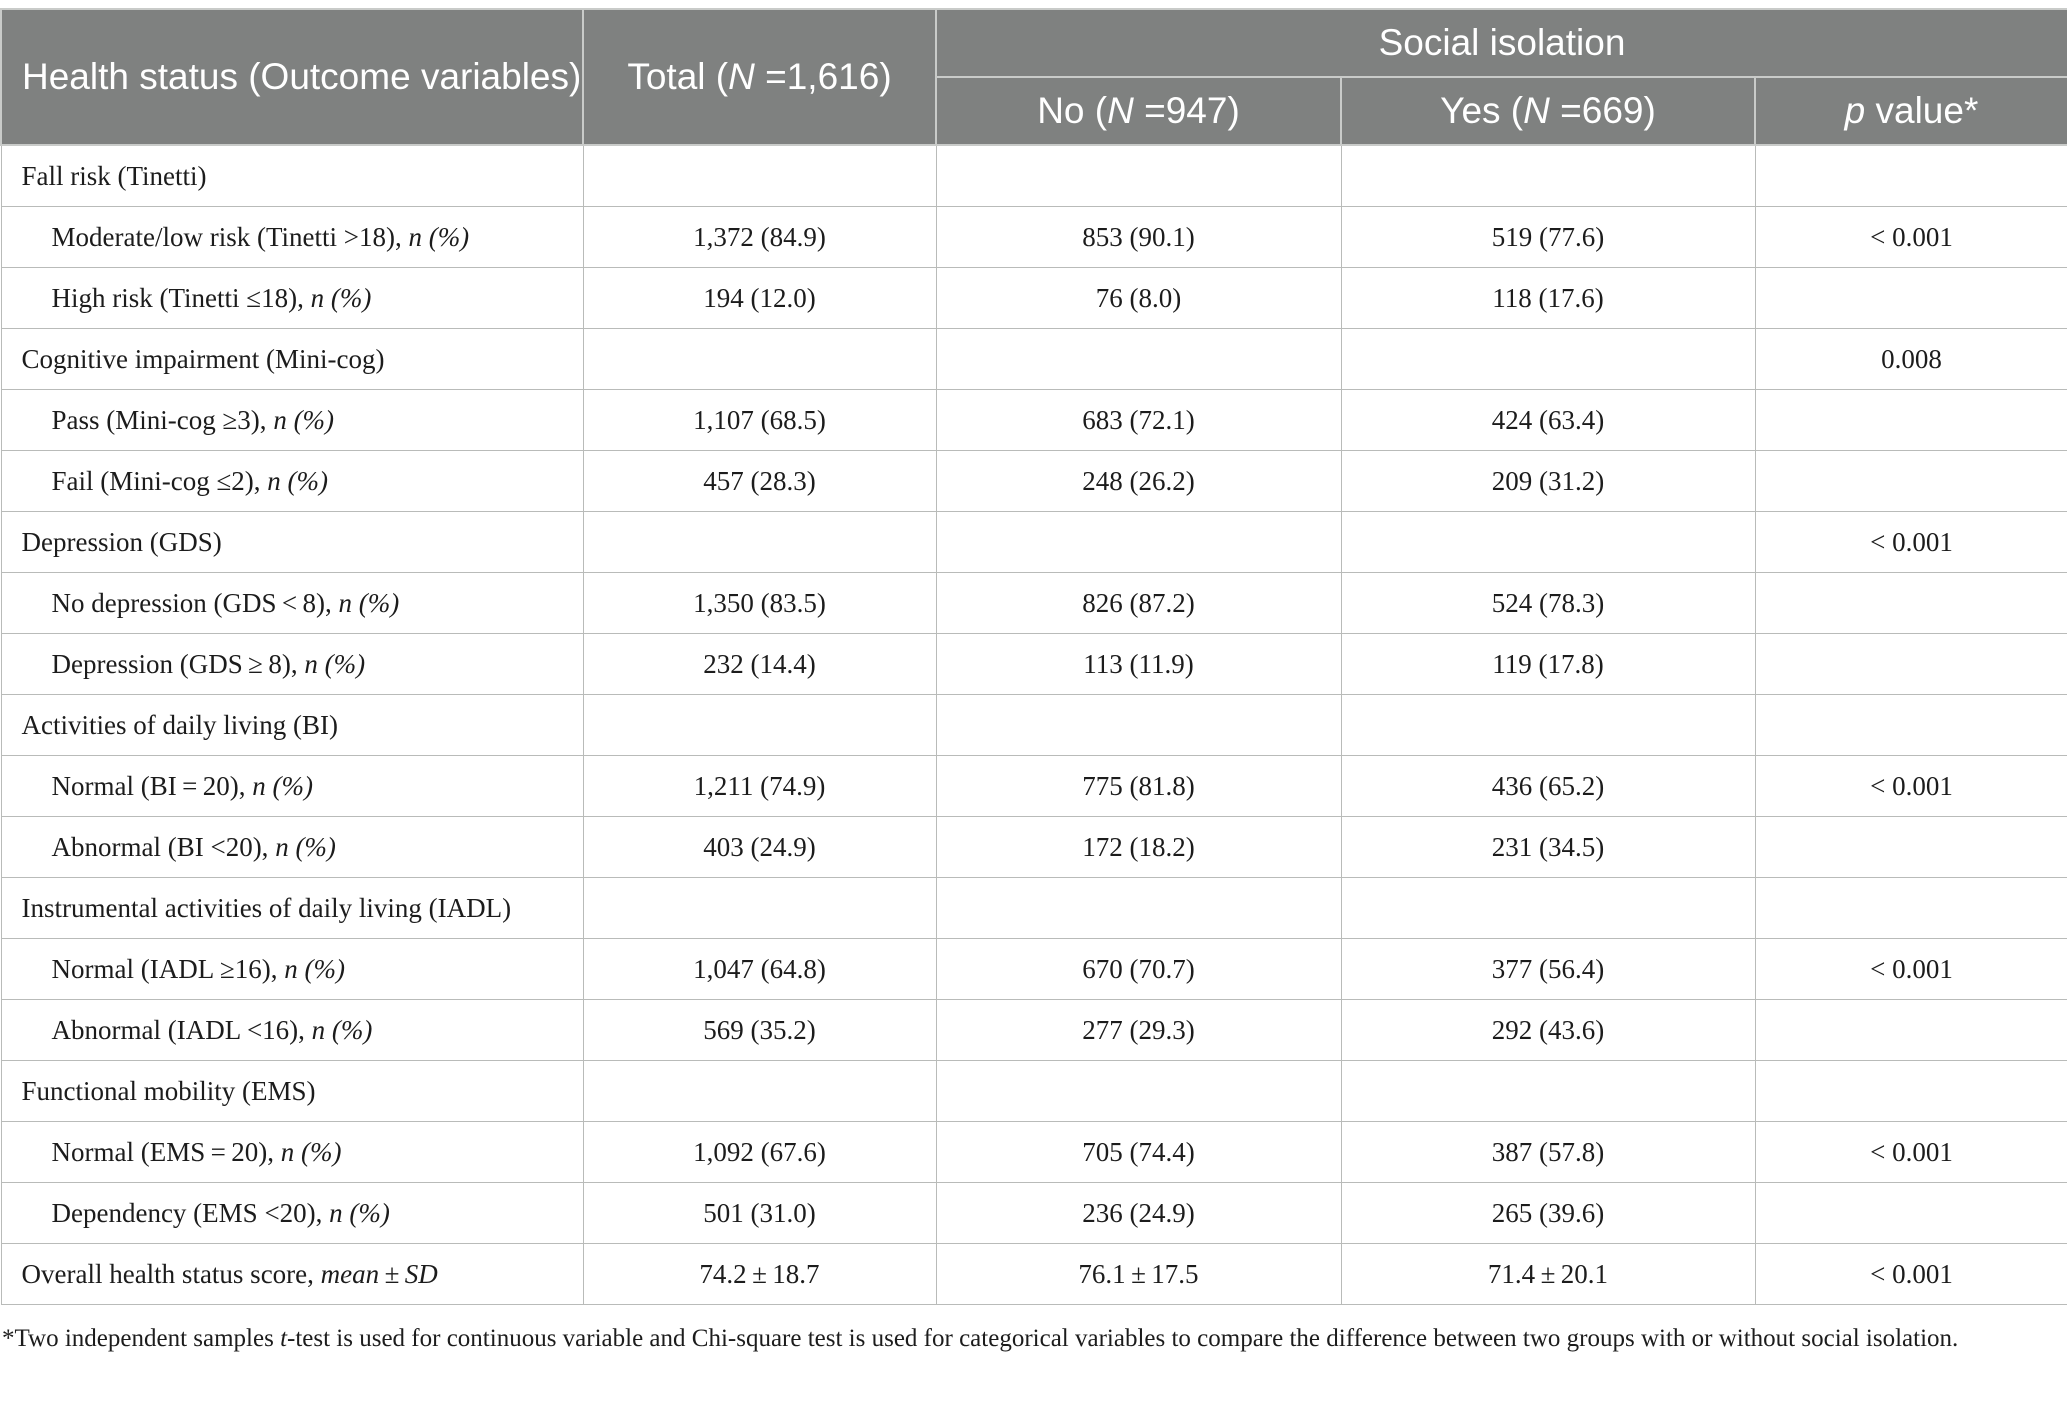  I want to click on yes-column-header: Yes (N =669), so click(1548, 111).